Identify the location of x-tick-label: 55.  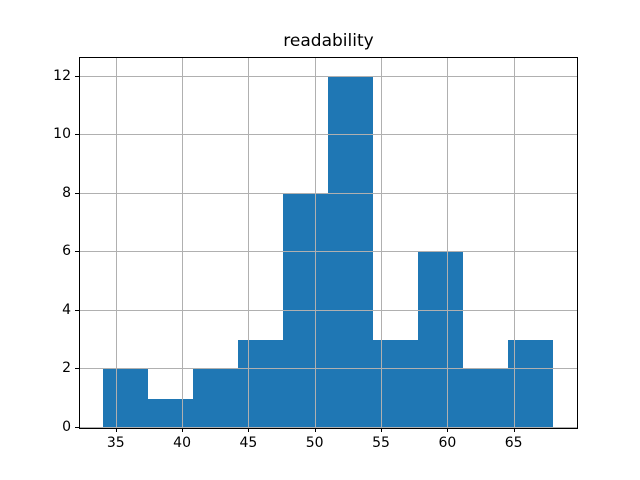
(381, 443).